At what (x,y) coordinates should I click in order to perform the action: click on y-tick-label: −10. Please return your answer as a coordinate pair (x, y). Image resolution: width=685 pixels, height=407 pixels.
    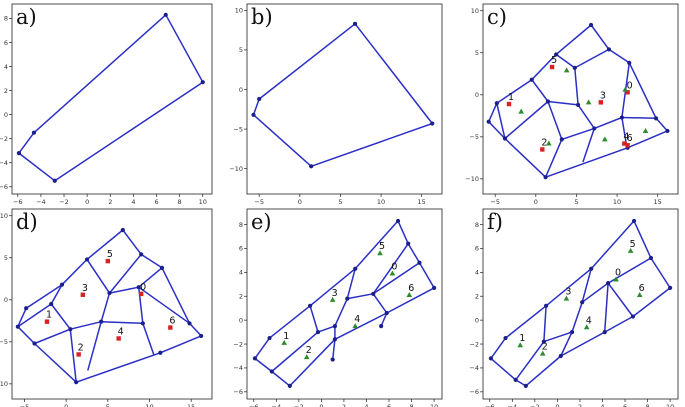
    Looking at the image, I should click on (472, 179).